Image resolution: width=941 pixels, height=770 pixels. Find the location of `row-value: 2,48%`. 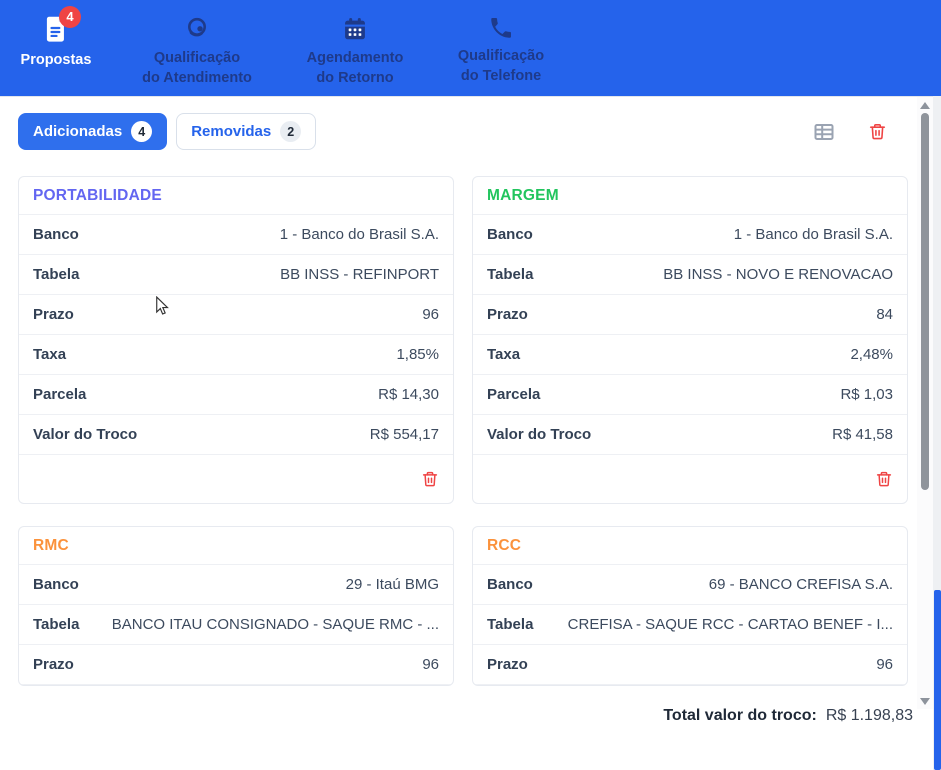

row-value: 2,48% is located at coordinates (871, 354).